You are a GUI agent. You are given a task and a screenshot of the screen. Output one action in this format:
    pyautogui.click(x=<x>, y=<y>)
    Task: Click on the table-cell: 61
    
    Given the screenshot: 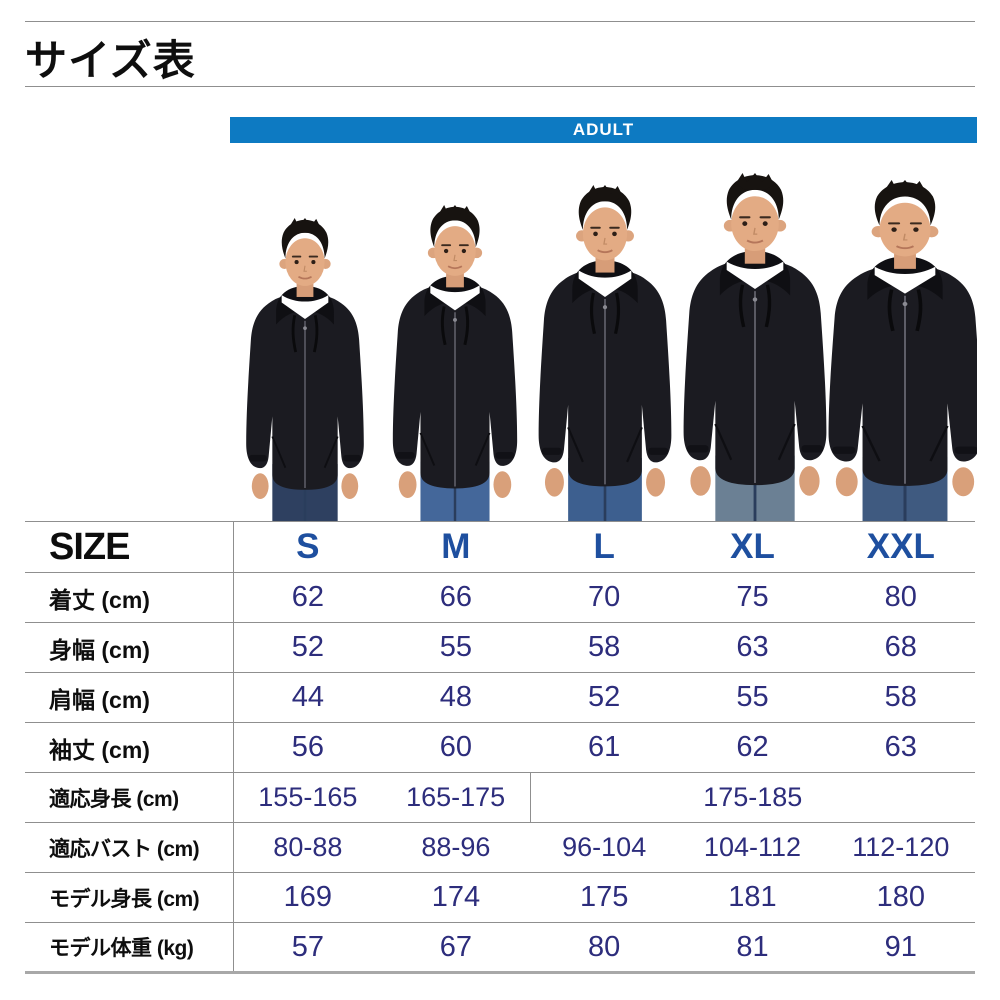 What is the action you would take?
    pyautogui.click(x=604, y=747)
    